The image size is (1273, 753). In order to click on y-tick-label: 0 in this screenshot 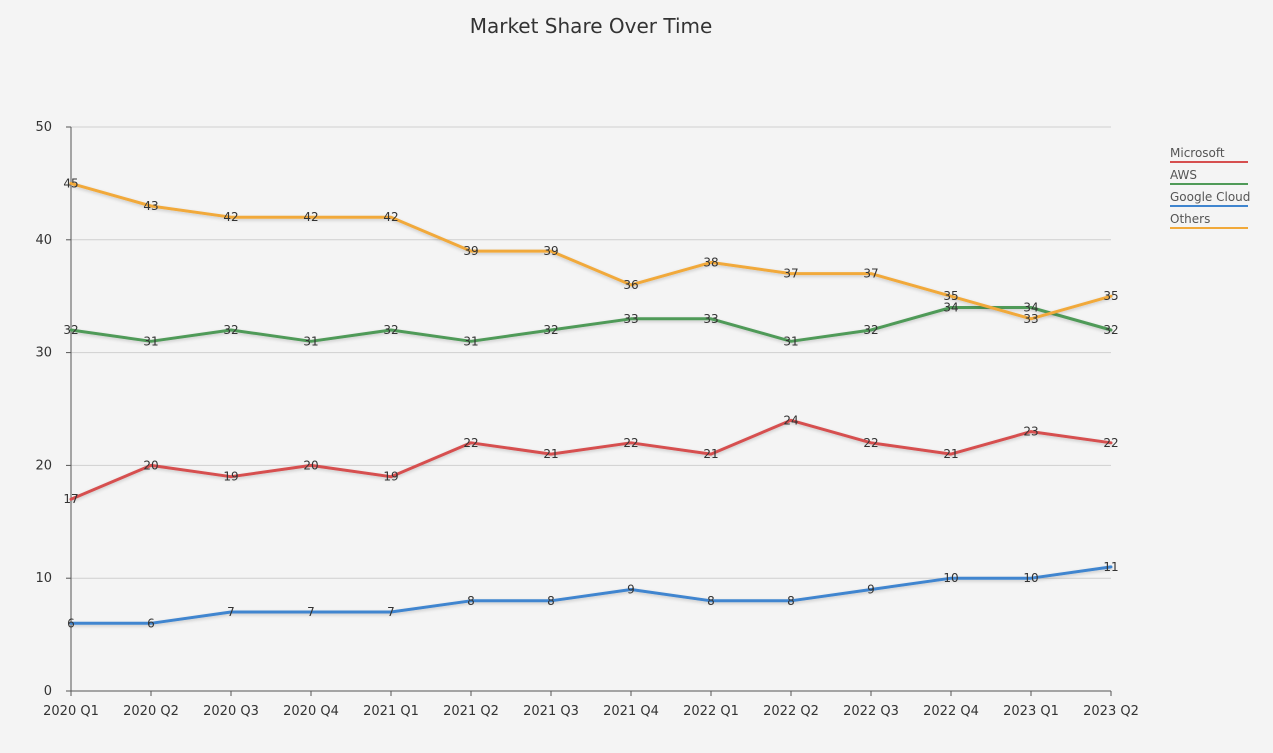, I will do `click(48, 691)`.